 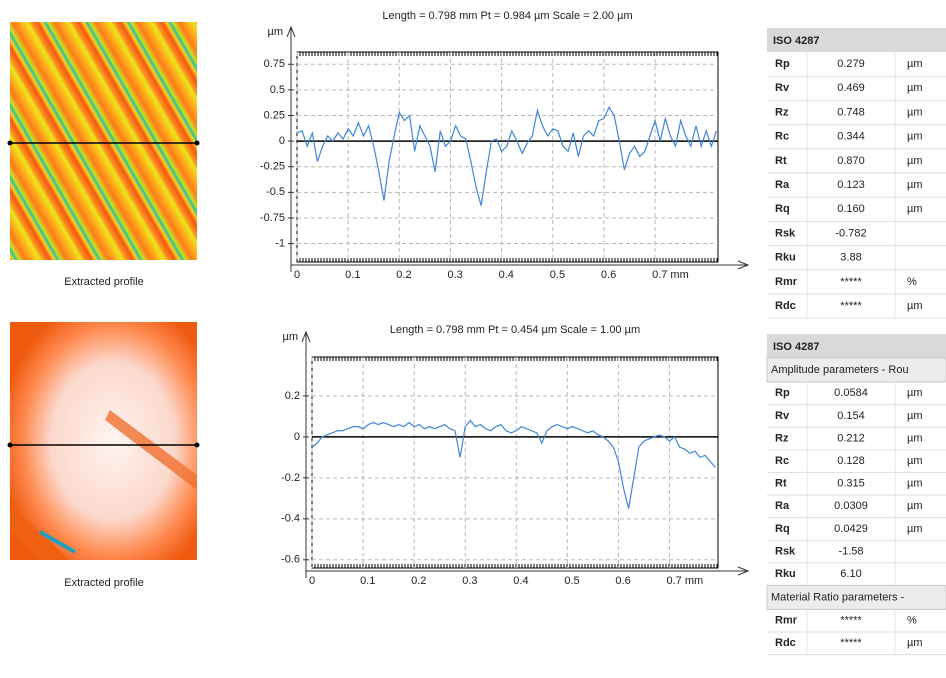 What do you see at coordinates (851, 137) in the screenshot?
I see `table-cell: 0.344` at bounding box center [851, 137].